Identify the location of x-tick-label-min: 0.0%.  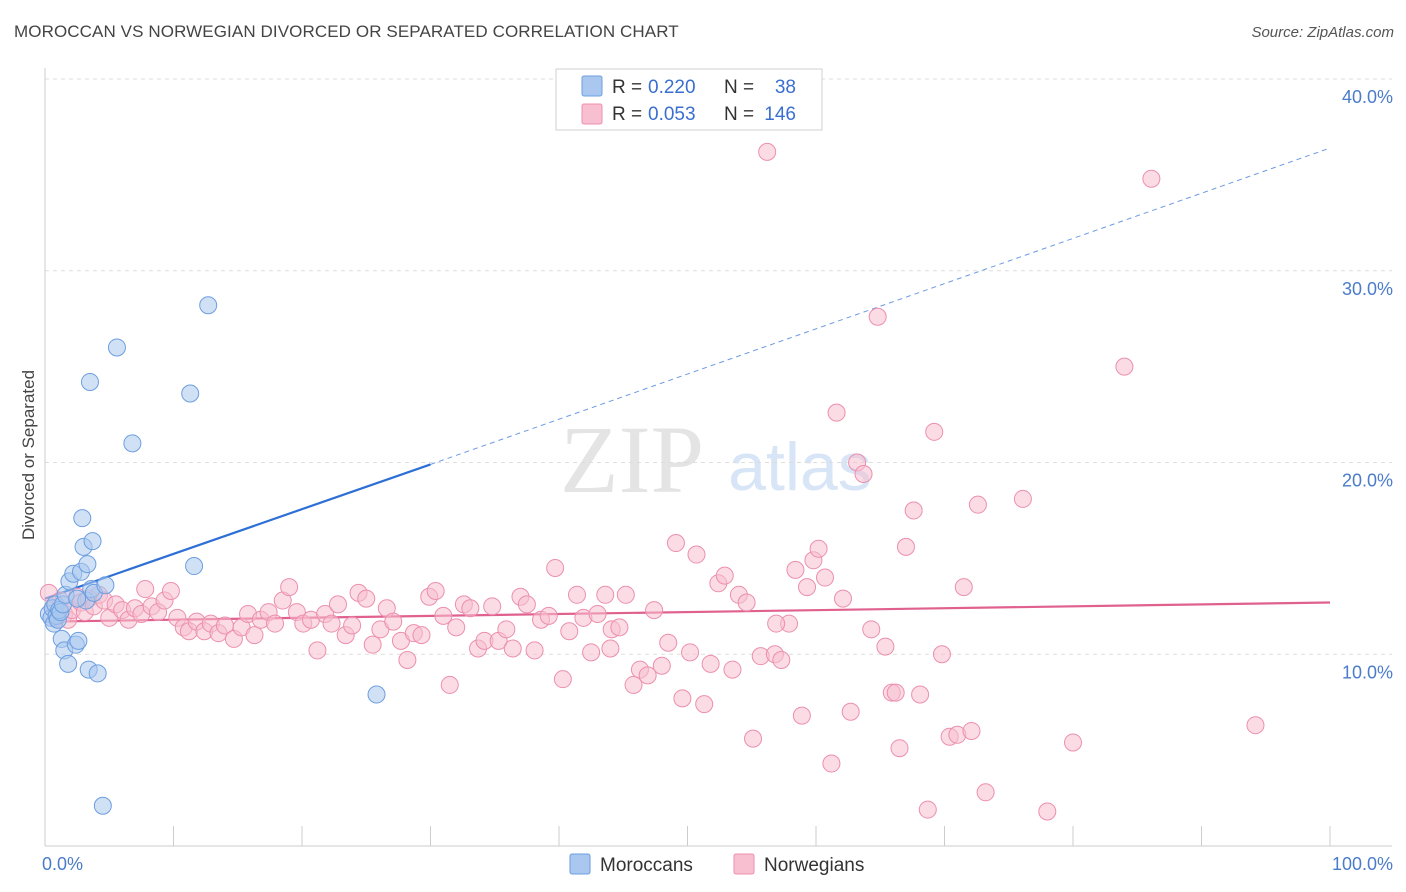
(62, 864).